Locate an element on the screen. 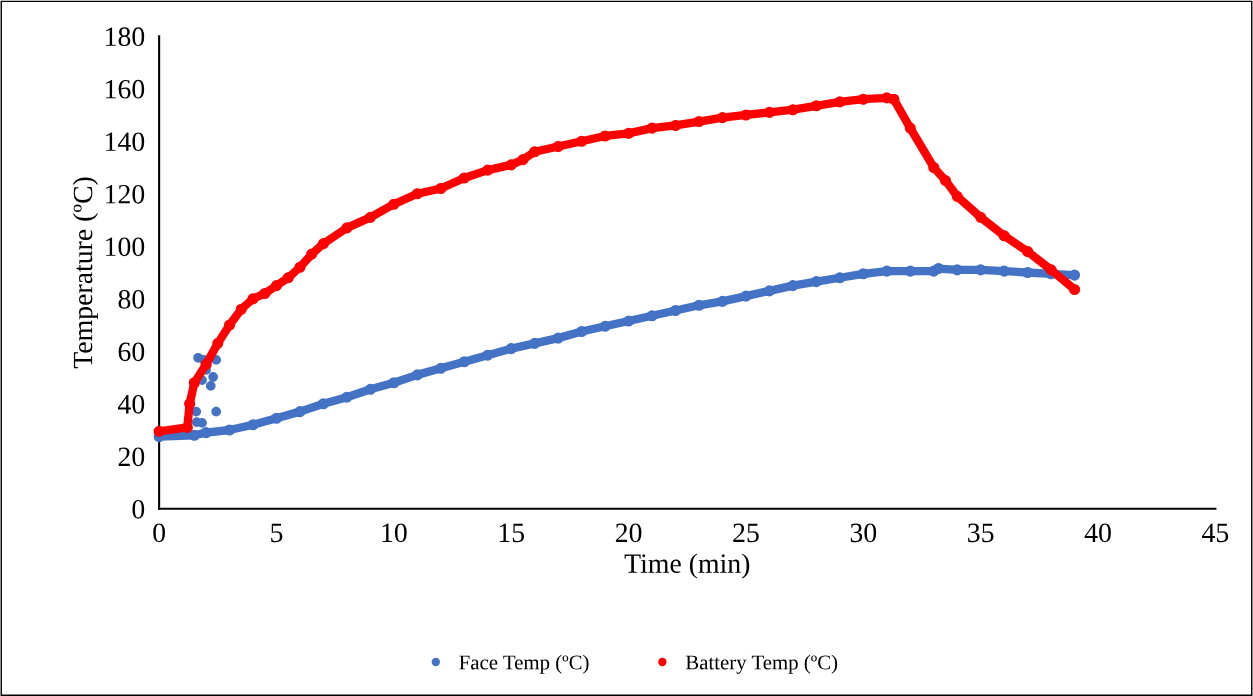  x-axis-title: Time (min) is located at coordinates (687, 566).